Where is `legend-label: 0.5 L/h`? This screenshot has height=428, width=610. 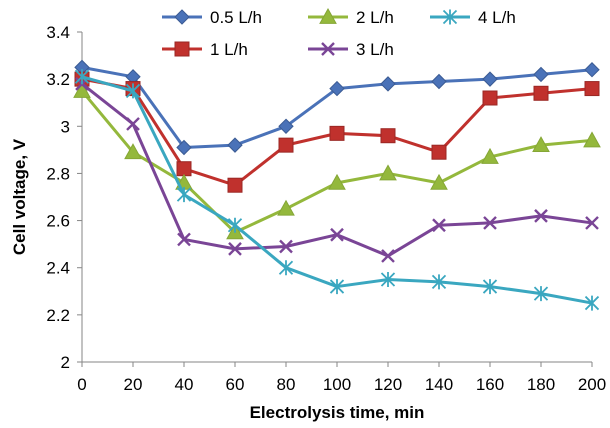 legend-label: 0.5 L/h is located at coordinates (236, 17).